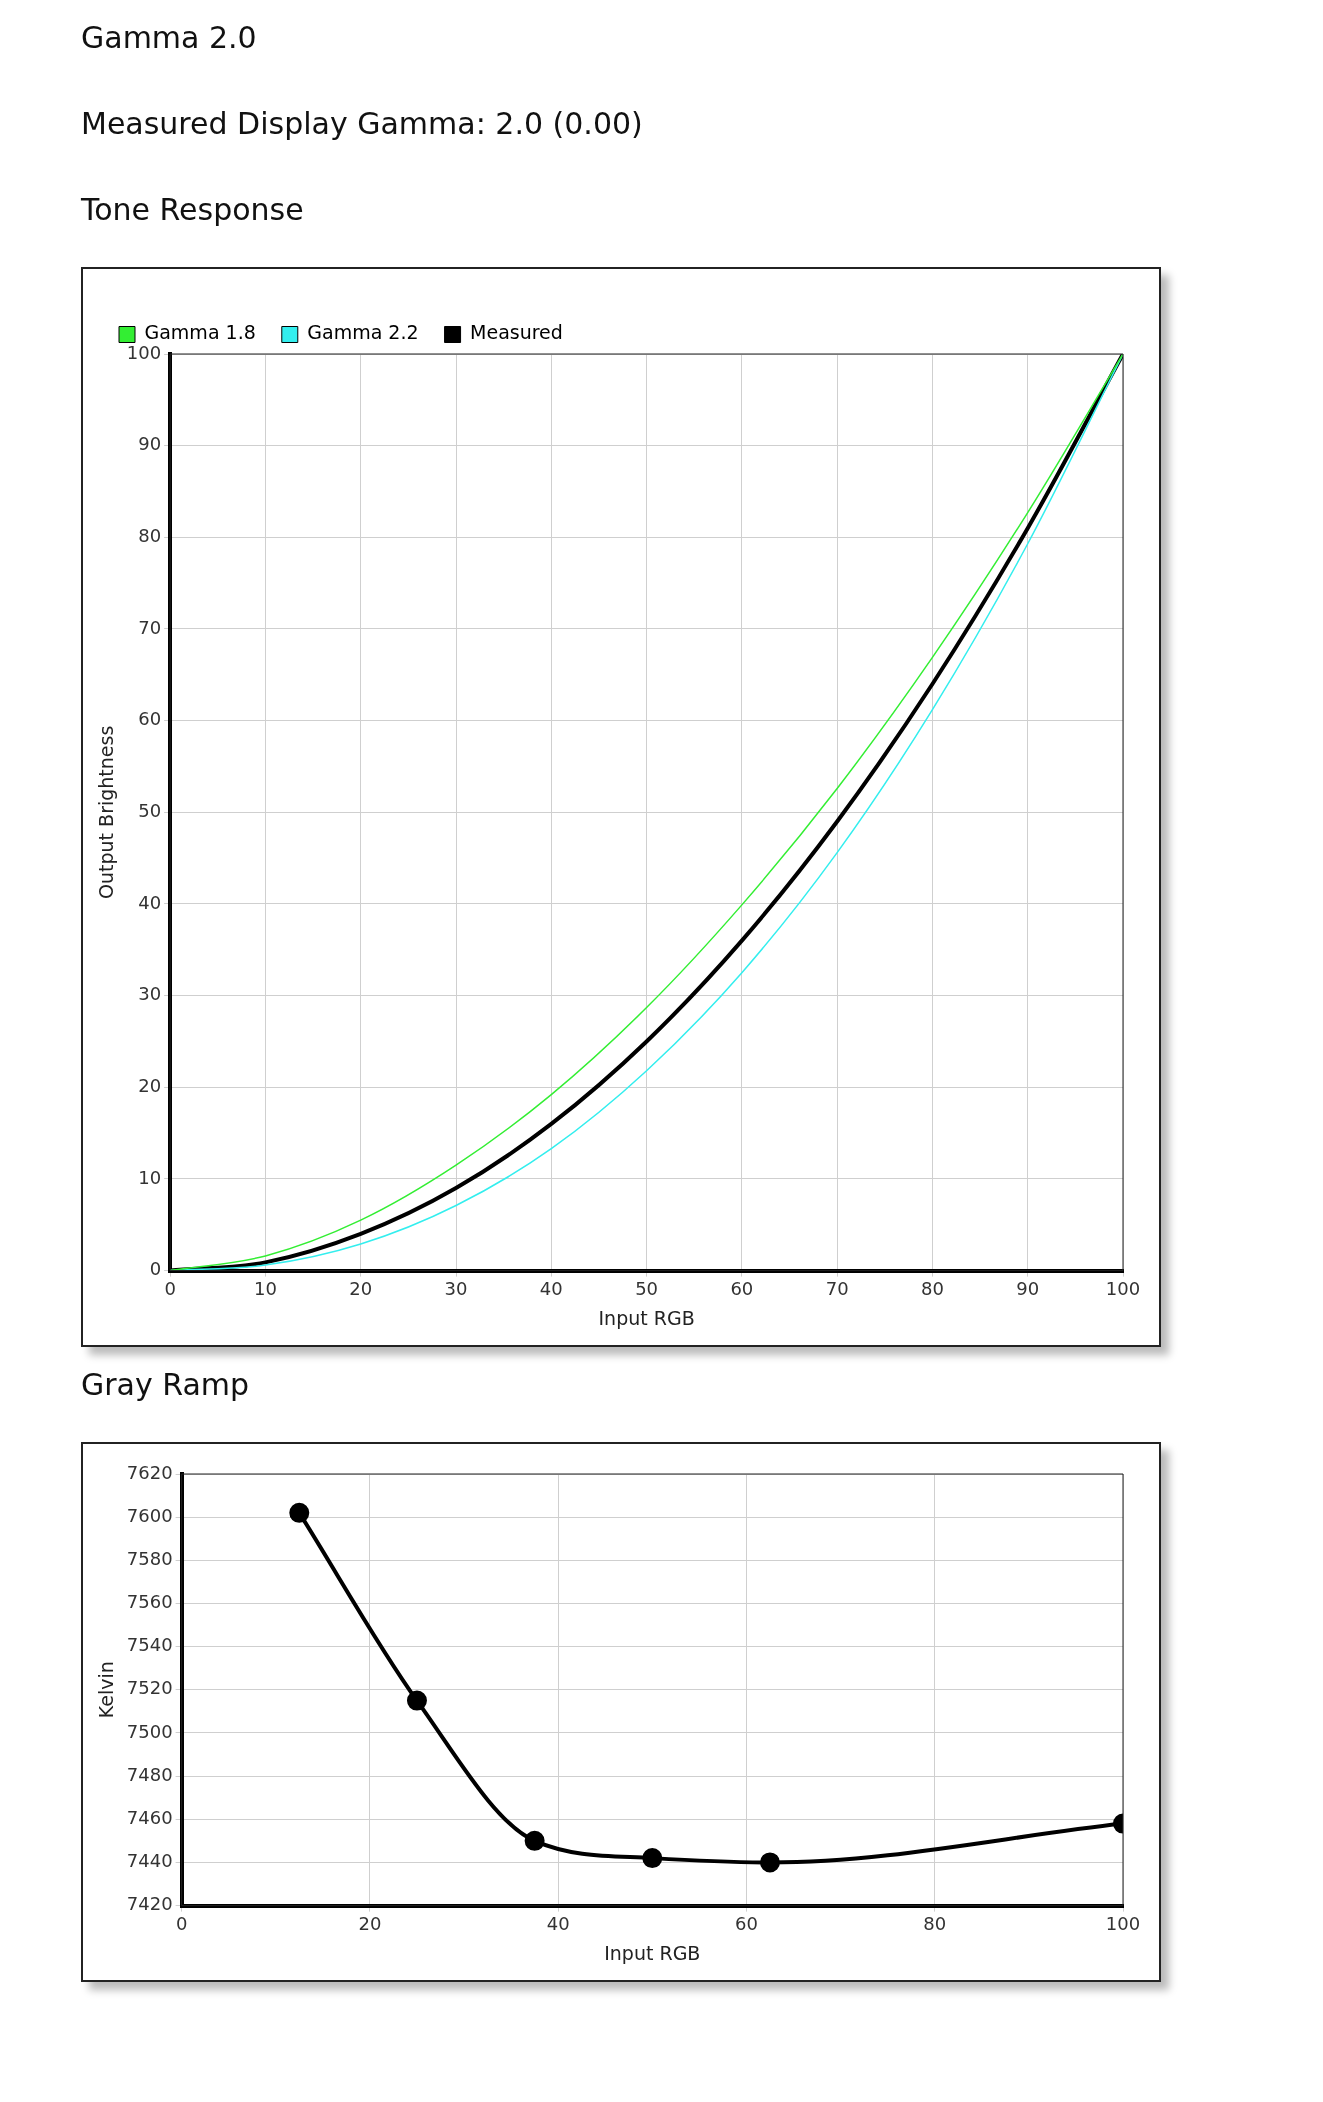 The image size is (1323, 2102). What do you see at coordinates (149, 1688) in the screenshot?
I see `y-tick-label: 7520` at bounding box center [149, 1688].